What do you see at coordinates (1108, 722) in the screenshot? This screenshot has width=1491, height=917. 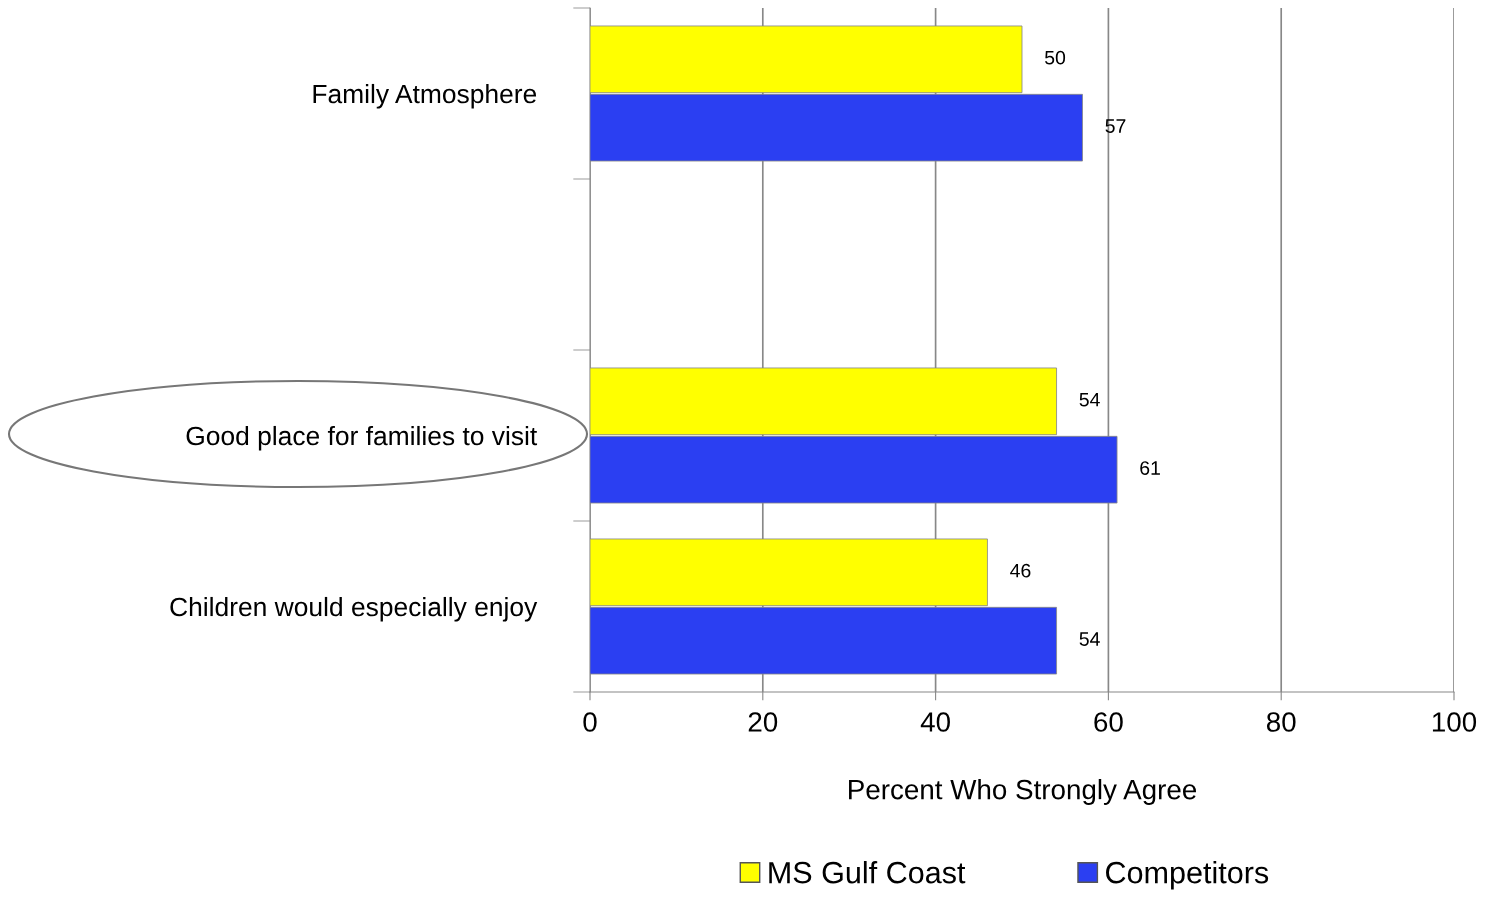 I see `x-tick-label: 60` at bounding box center [1108, 722].